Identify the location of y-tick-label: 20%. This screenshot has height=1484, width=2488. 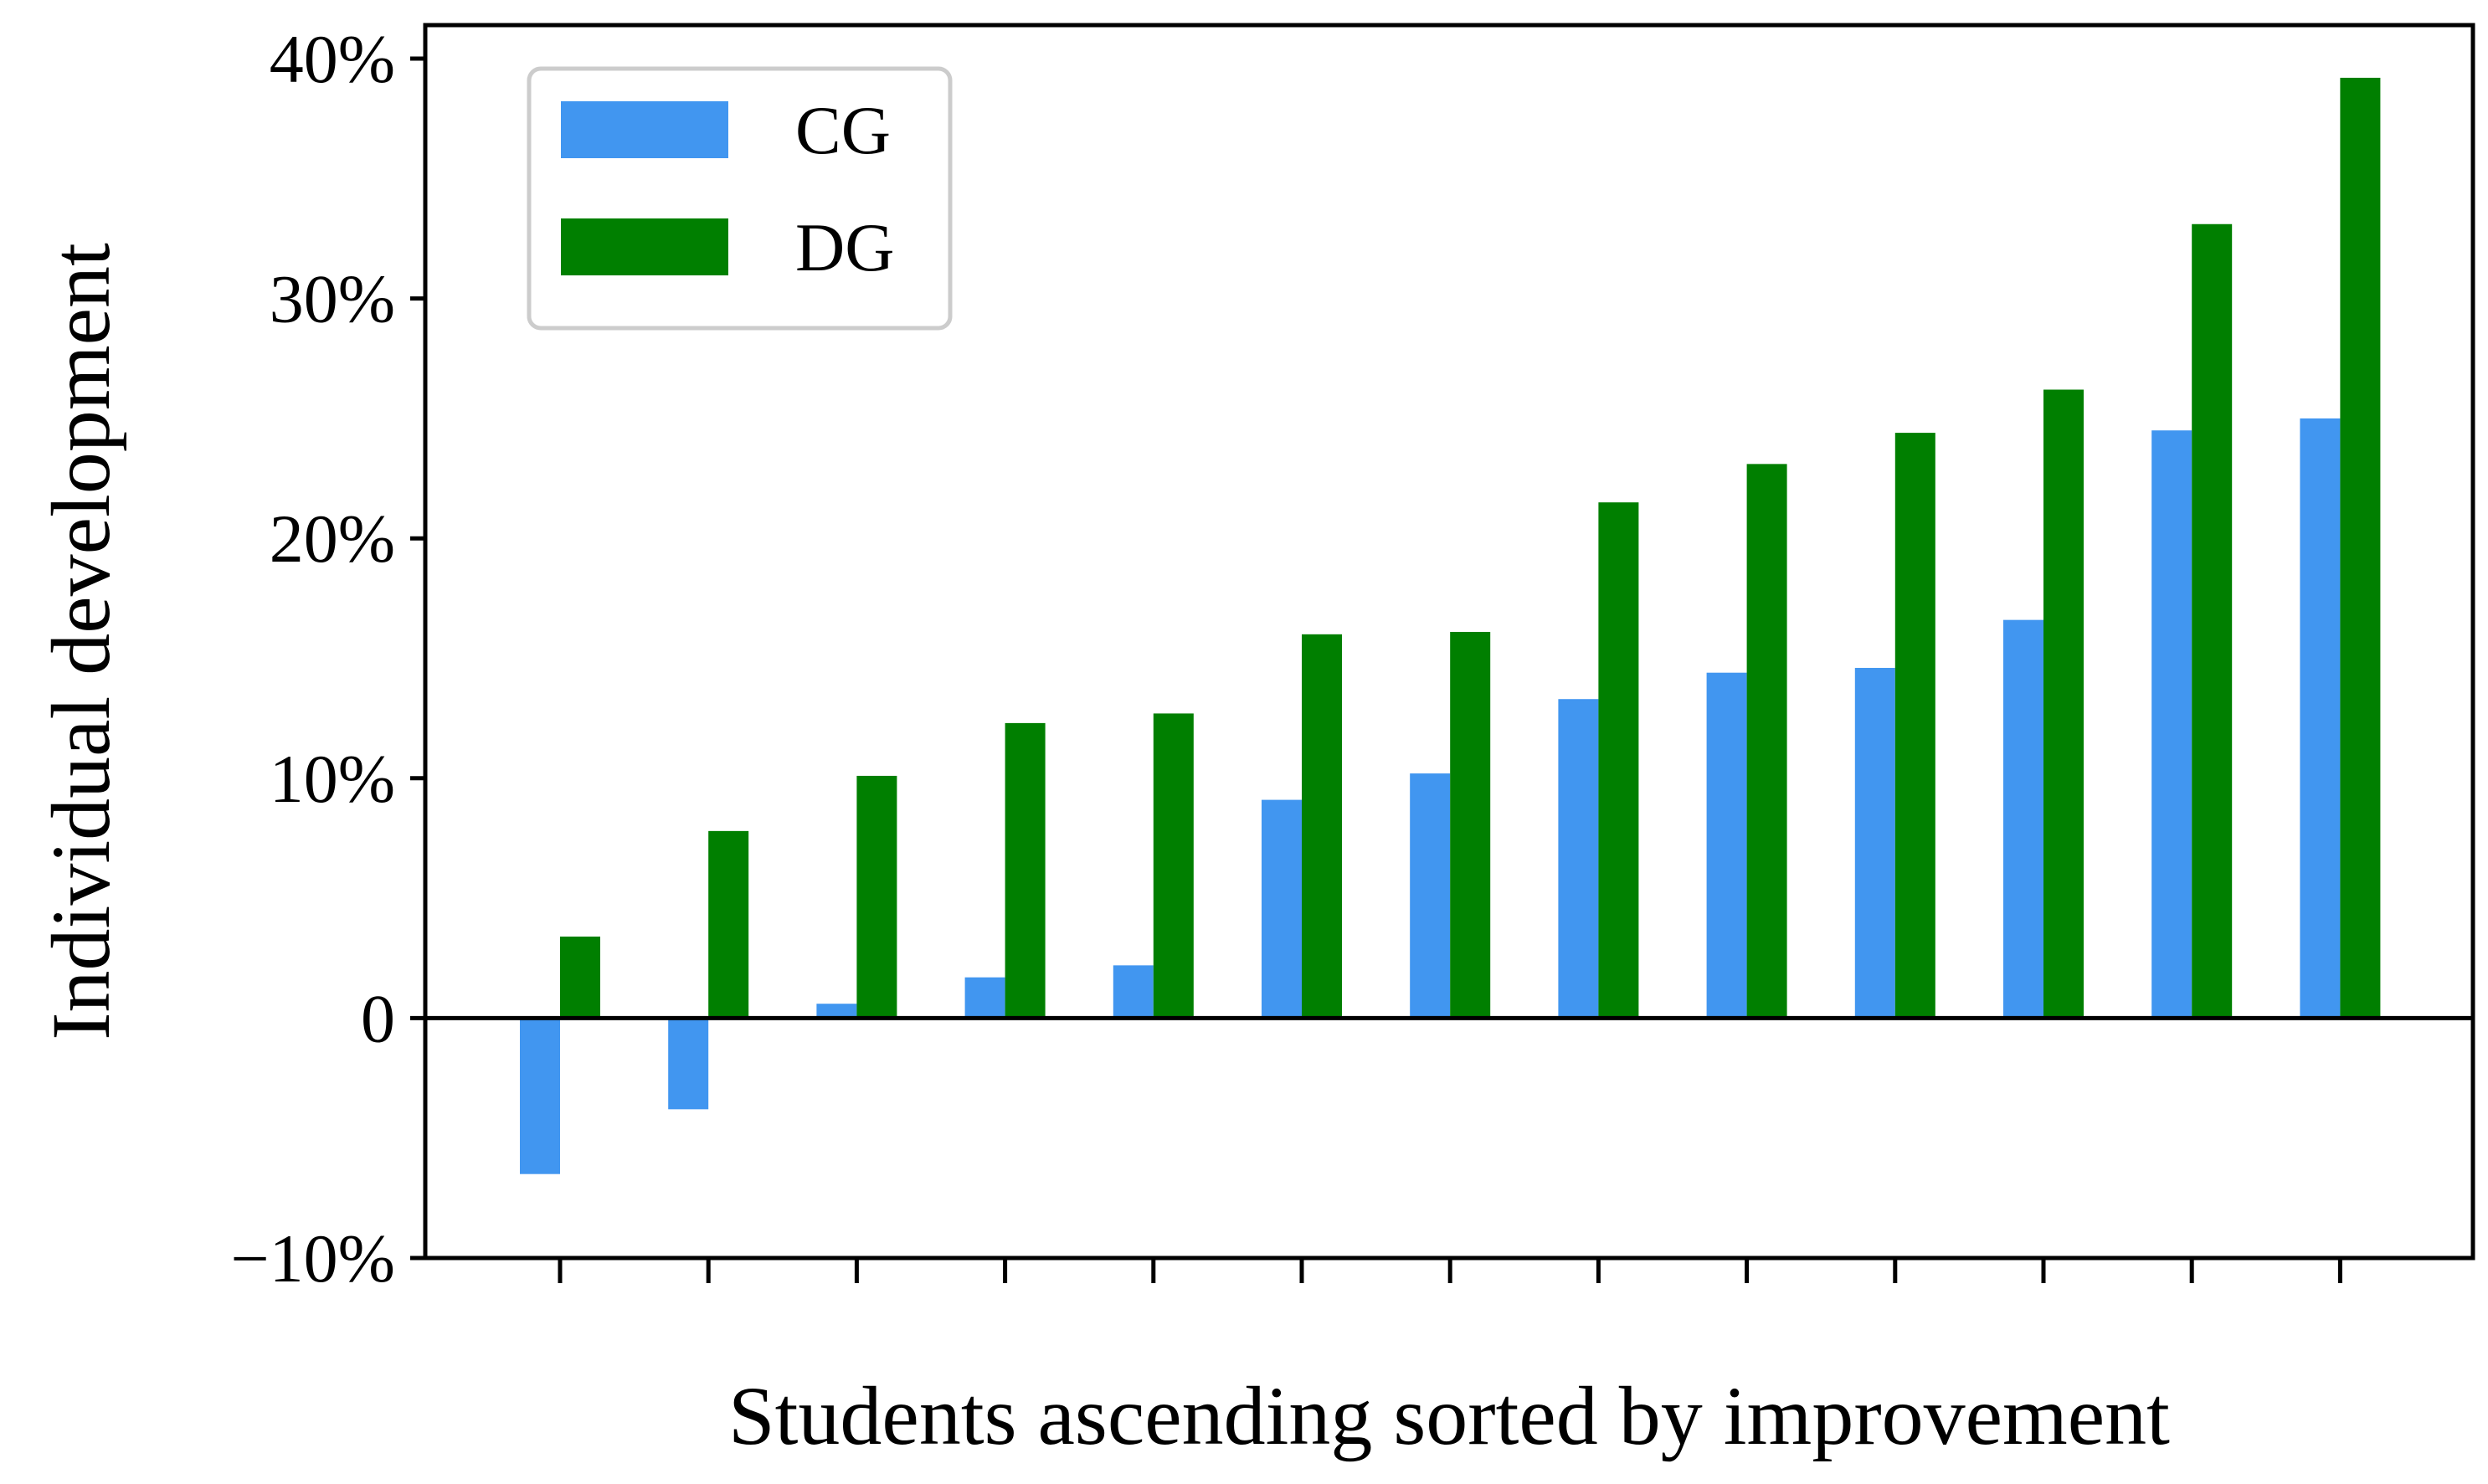
(332, 539).